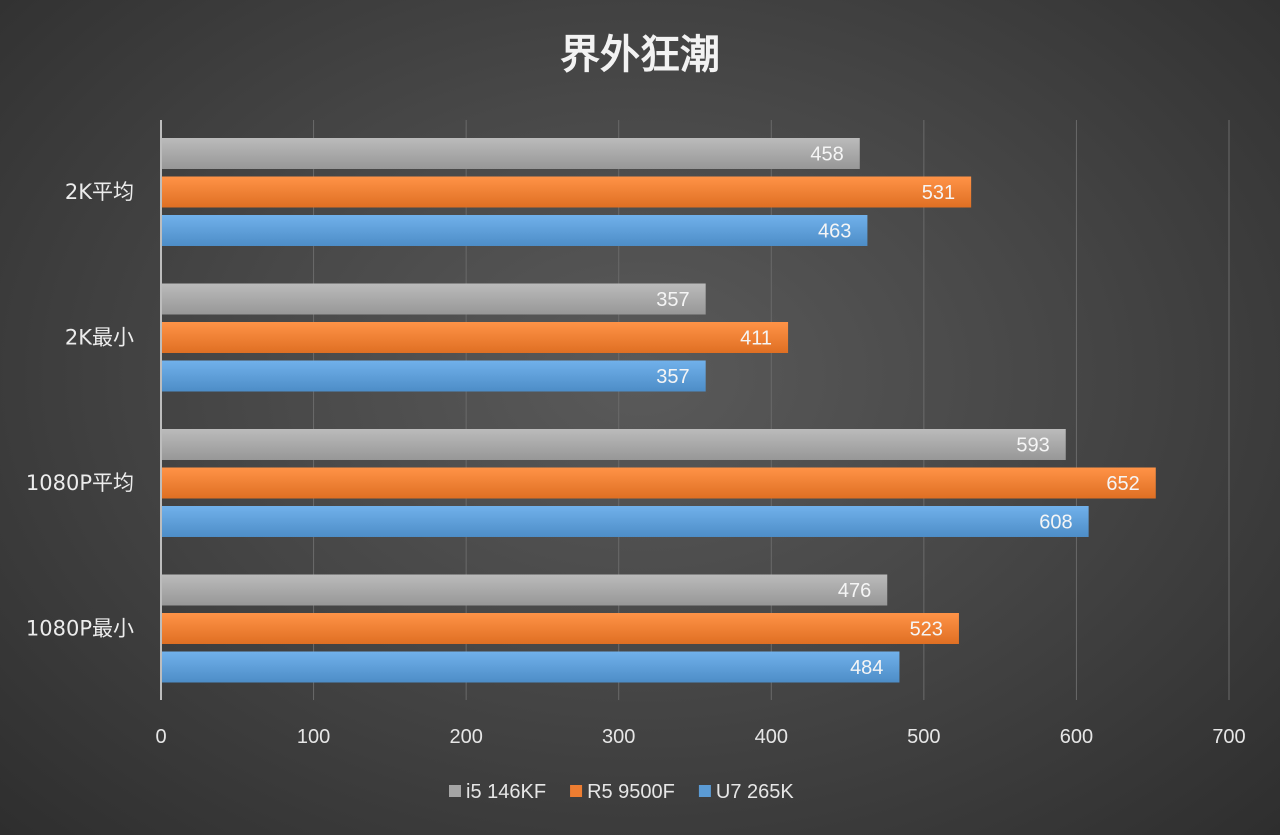  What do you see at coordinates (506, 792) in the screenshot?
I see `legend-label: i5 146KF` at bounding box center [506, 792].